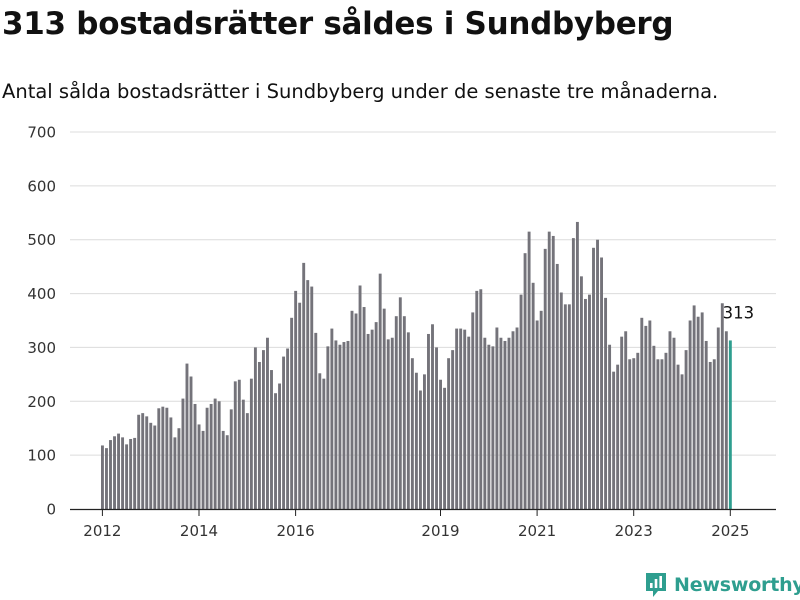  Describe the element at coordinates (41, 456) in the screenshot. I see `y-tick-label: 100` at that location.